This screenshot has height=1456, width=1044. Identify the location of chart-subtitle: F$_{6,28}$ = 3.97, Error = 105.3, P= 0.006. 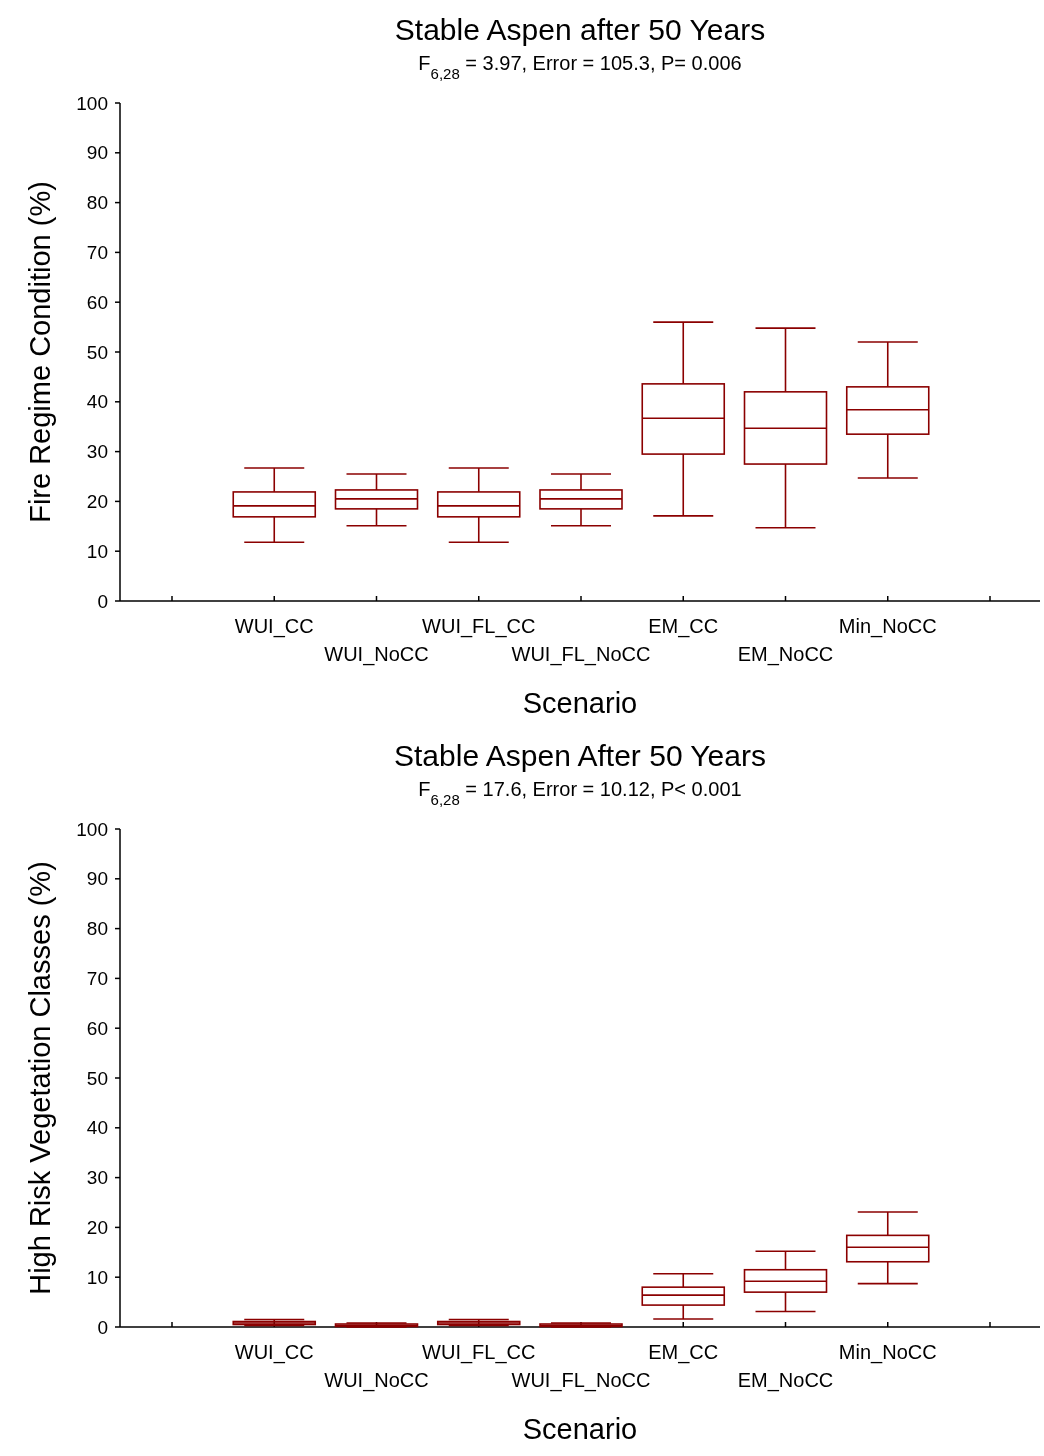
(580, 67).